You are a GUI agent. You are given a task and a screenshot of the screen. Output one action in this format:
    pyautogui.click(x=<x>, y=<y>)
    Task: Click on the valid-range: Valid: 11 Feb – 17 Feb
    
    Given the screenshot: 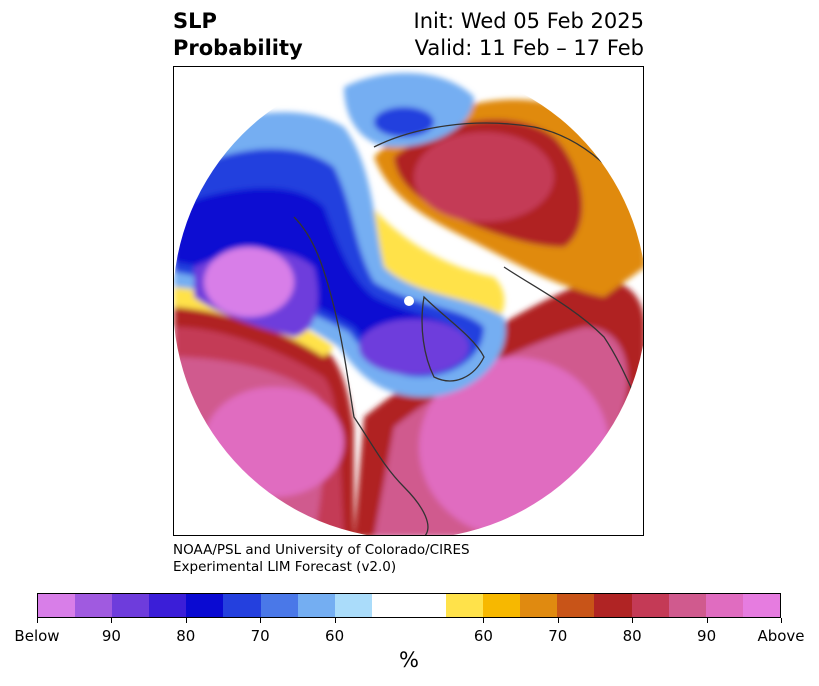 What is the action you would take?
    pyautogui.click(x=529, y=48)
    